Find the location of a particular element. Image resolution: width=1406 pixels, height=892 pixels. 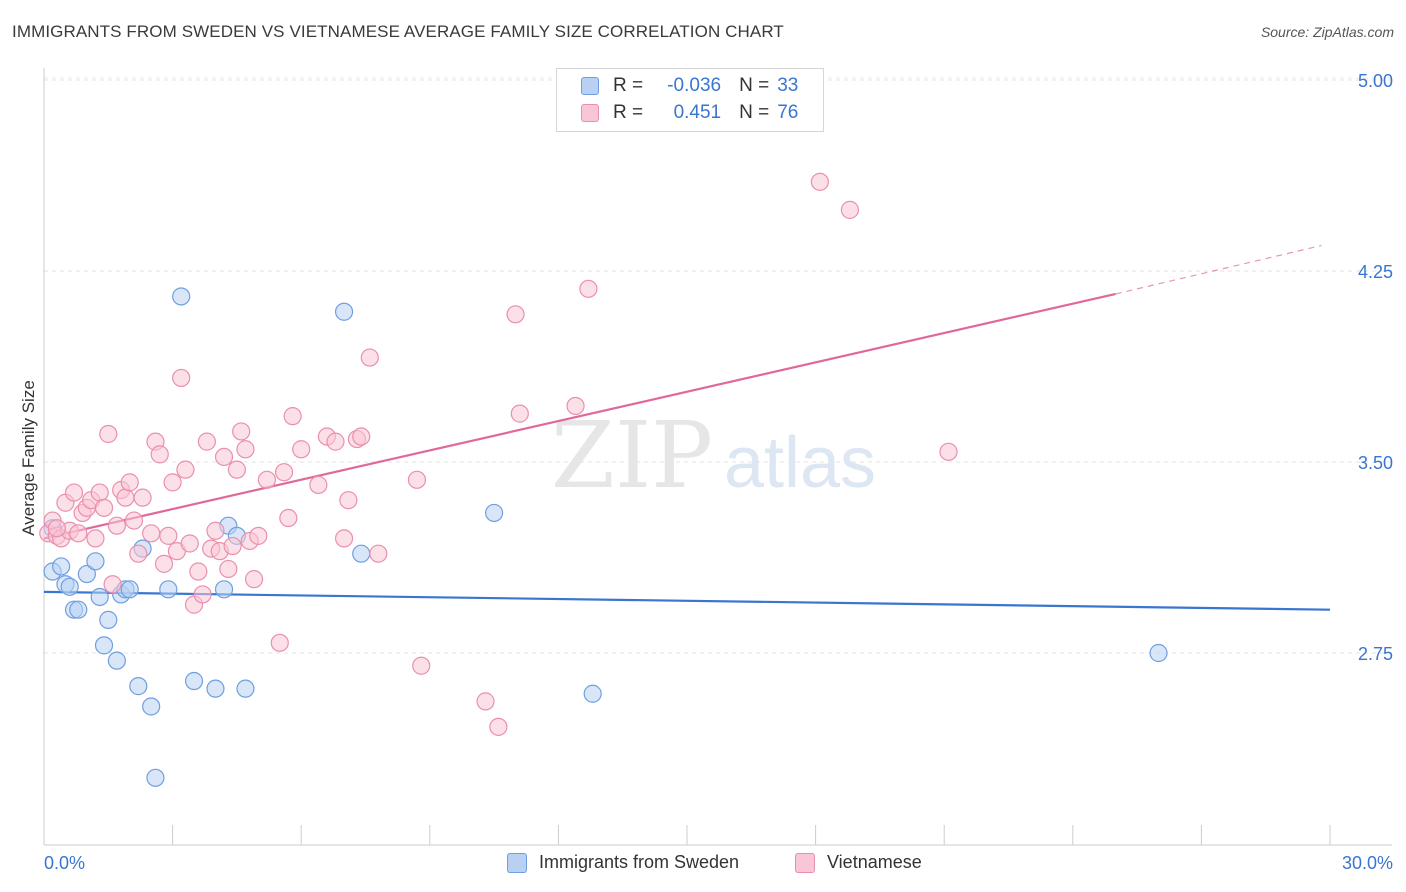

legend-n-label: N = is located at coordinates (754, 112).